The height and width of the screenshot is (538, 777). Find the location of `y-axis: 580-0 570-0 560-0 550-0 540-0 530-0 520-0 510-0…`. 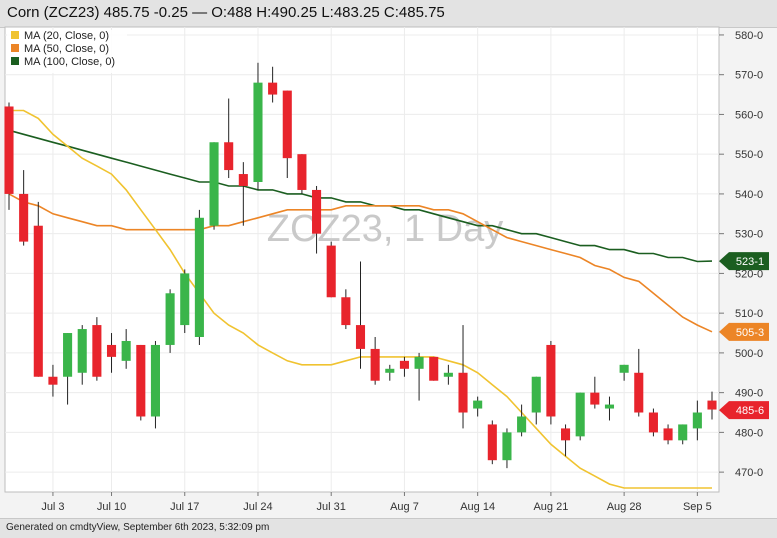

y-axis: 580-0 570-0 560-0 550-0 540-0 530-0 520-0 510-0… is located at coordinates (741, 254).